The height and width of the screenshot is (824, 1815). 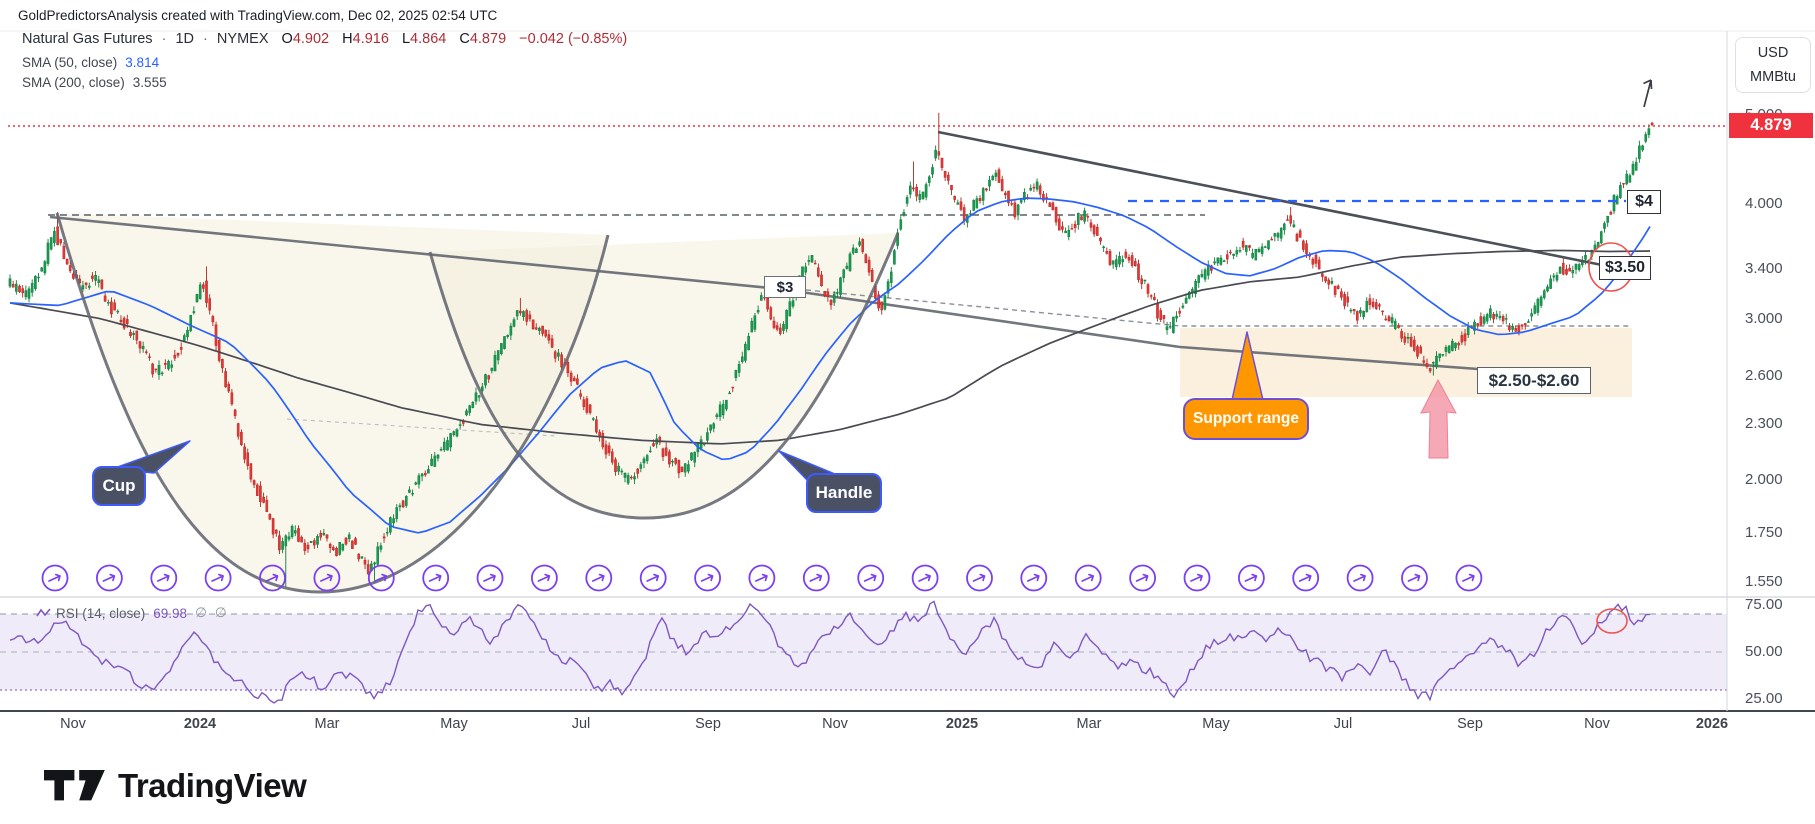 I want to click on sma200-value: 3.555, so click(x=149, y=82).